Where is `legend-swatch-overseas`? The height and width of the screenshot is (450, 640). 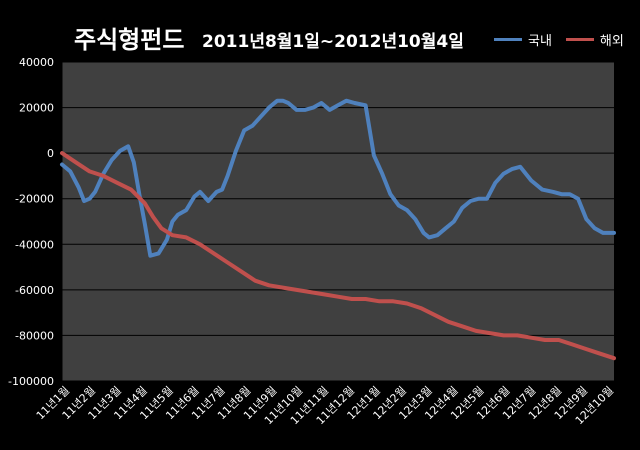 legend-swatch-overseas is located at coordinates (579, 39).